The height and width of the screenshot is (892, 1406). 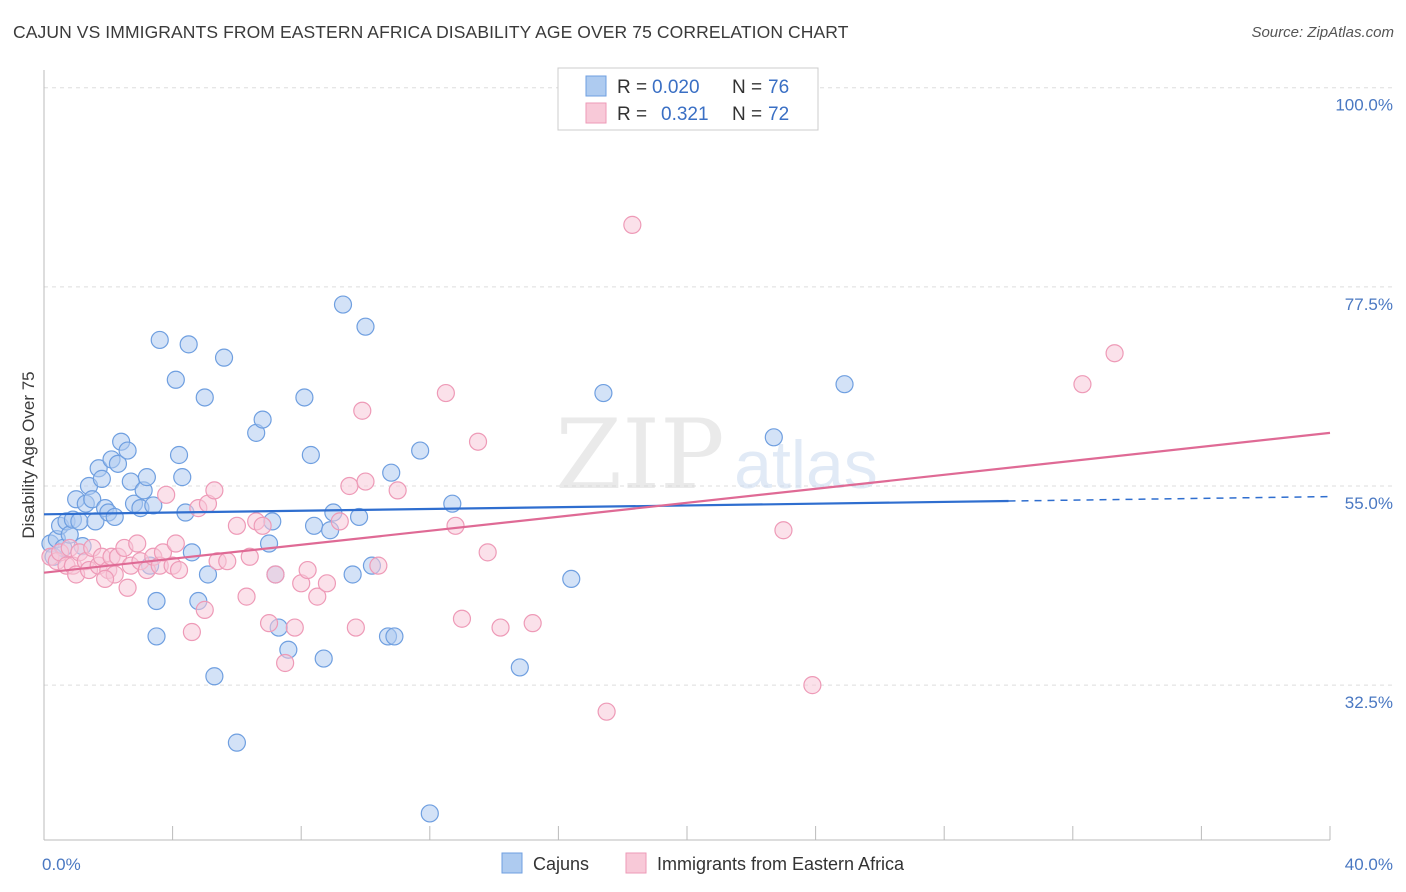 I want to click on y-tick-label-1: 55.0%, so click(x=1369, y=503).